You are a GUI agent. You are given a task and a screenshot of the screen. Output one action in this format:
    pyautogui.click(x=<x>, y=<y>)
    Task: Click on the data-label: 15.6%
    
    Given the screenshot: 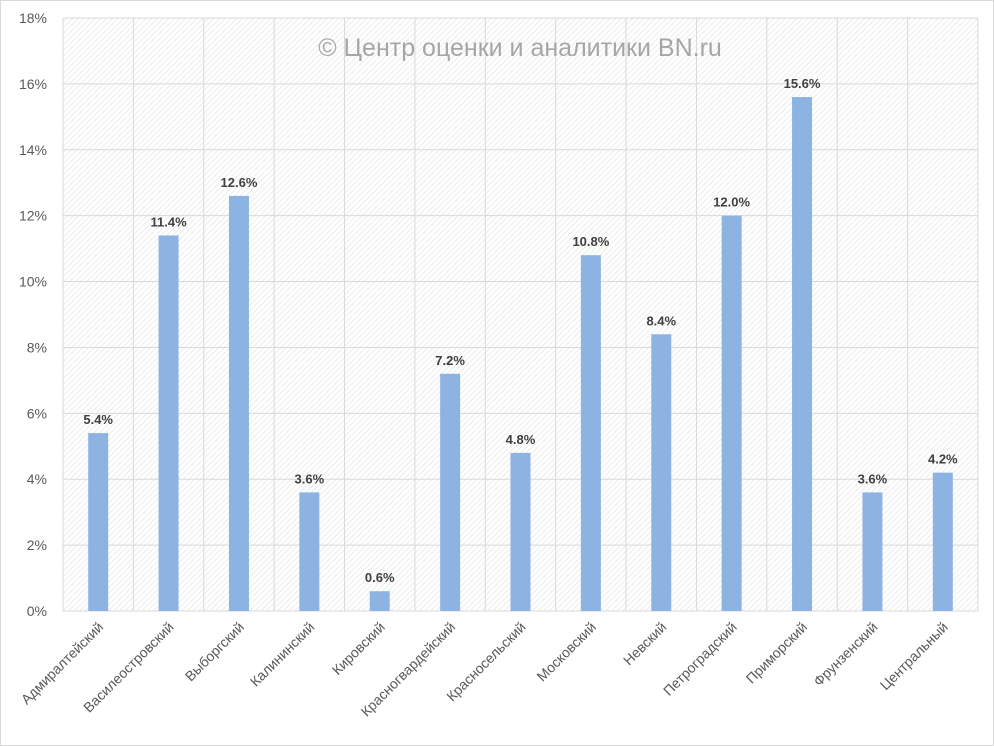 What is the action you would take?
    pyautogui.click(x=802, y=83)
    